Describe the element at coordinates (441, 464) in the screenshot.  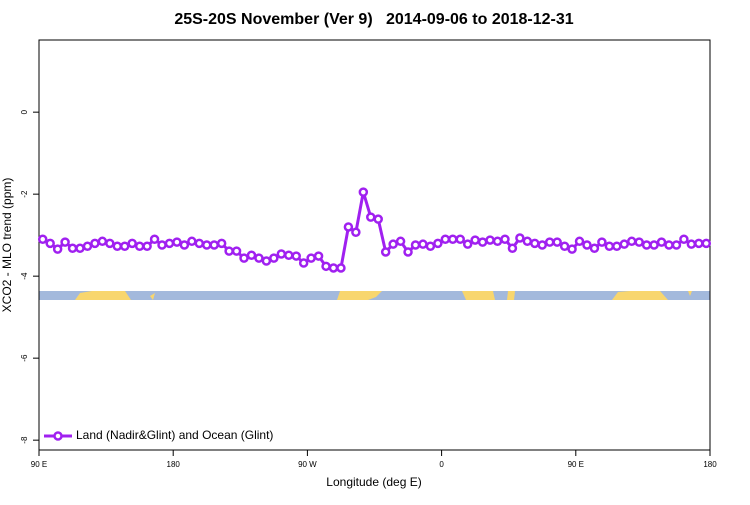
I see `x-tick-label: 0` at that location.